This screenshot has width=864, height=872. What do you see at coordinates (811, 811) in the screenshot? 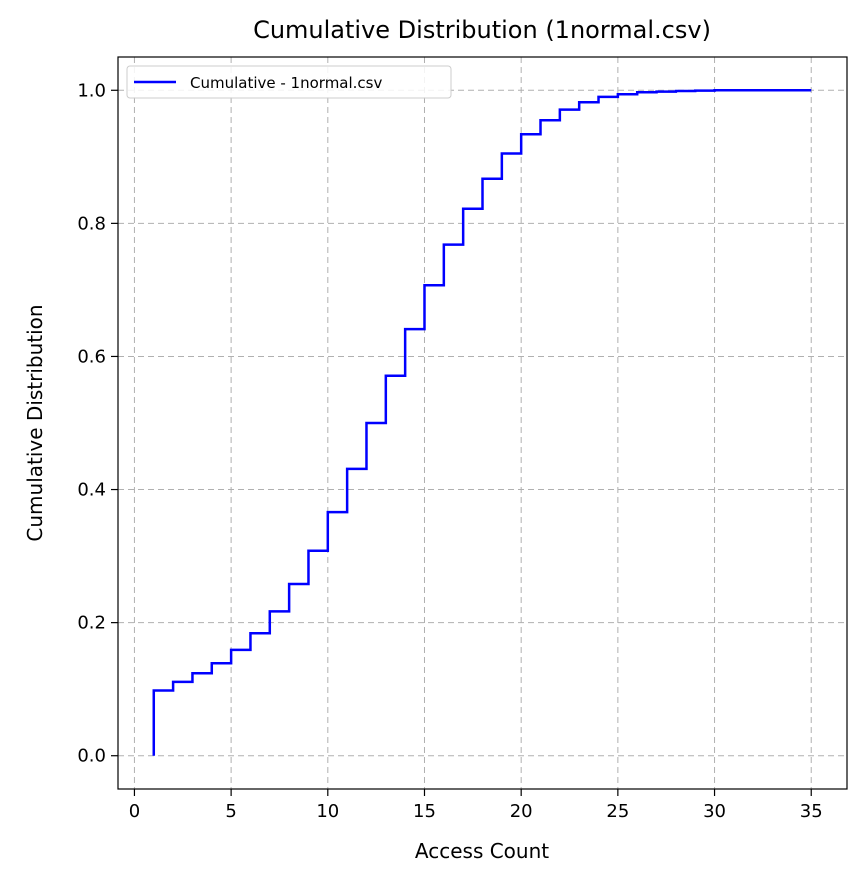
I see `x-tick-label: 35` at bounding box center [811, 811].